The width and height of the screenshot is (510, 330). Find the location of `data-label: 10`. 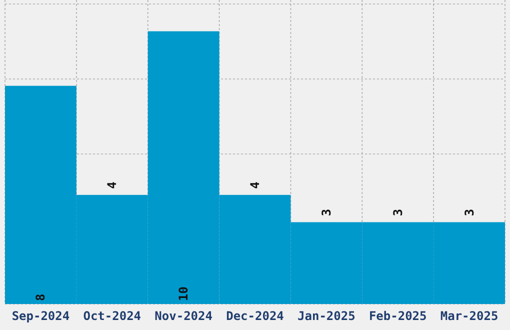

data-label: 10 is located at coordinates (183, 293).